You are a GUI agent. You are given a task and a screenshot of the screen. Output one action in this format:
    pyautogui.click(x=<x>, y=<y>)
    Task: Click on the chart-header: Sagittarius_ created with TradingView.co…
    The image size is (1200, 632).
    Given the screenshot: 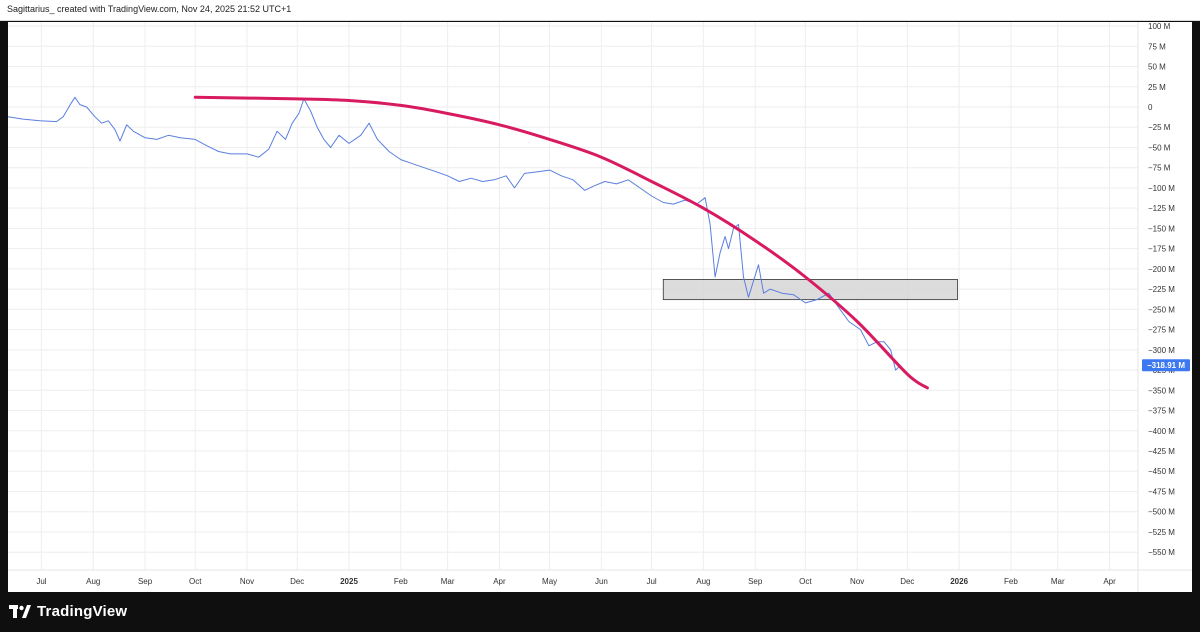 What is the action you would take?
    pyautogui.click(x=600, y=10)
    